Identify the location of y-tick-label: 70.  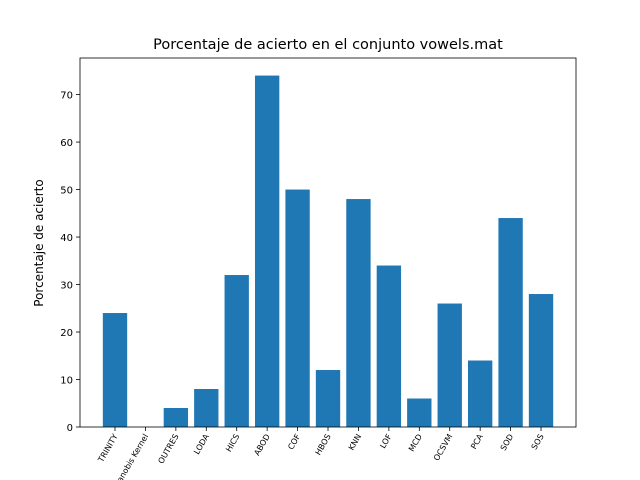
(66, 96).